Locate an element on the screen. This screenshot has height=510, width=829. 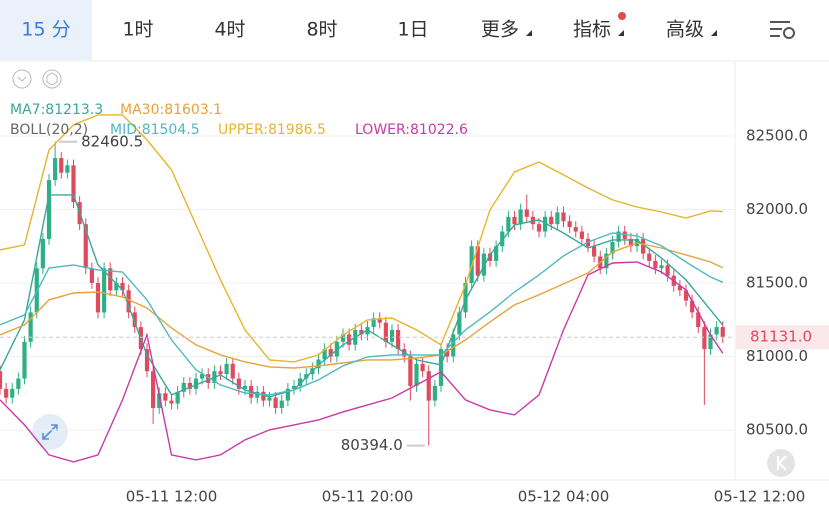
legend-entry: MID:81504.5 is located at coordinates (155, 130).